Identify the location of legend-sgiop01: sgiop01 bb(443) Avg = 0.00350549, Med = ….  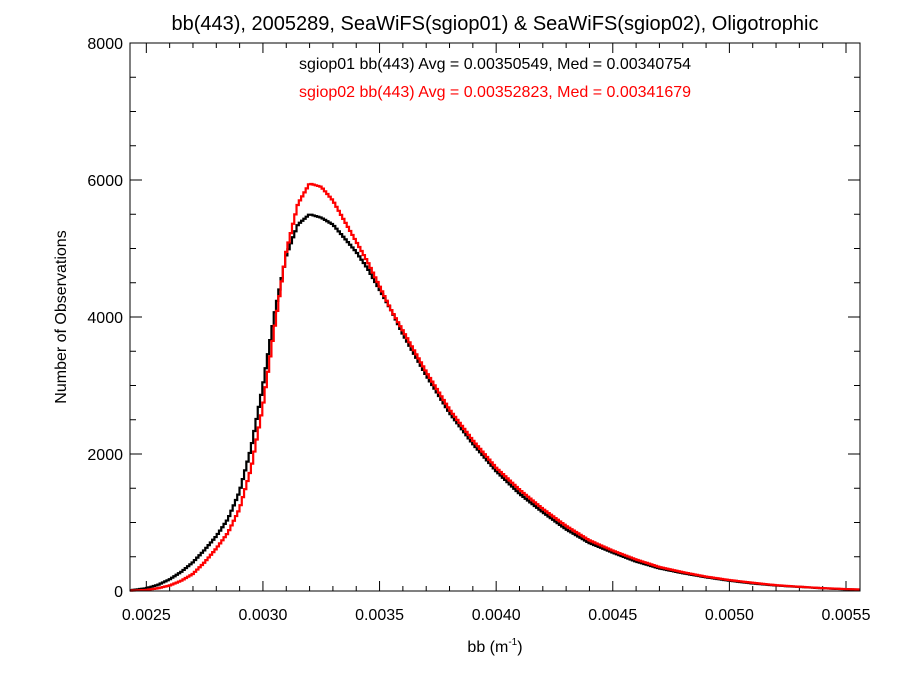
(495, 64).